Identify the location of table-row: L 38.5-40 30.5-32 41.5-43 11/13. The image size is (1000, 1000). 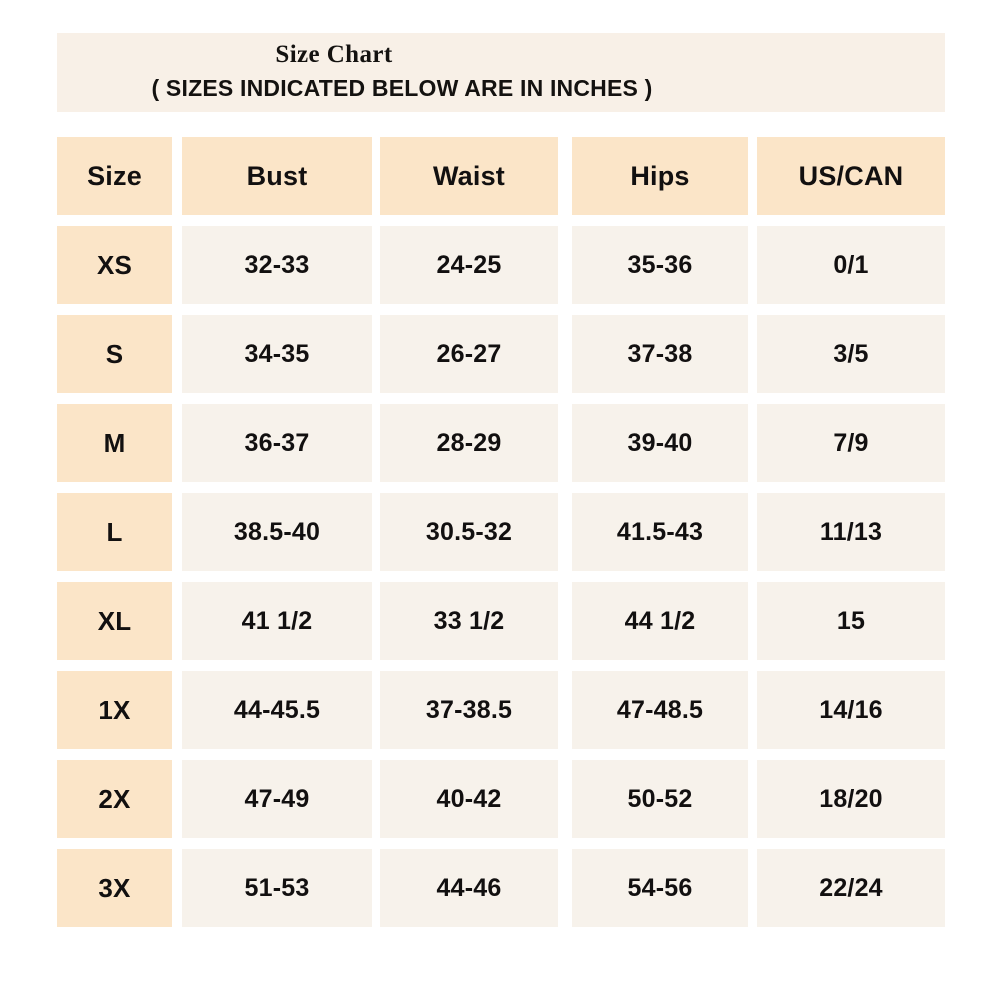
(501, 532).